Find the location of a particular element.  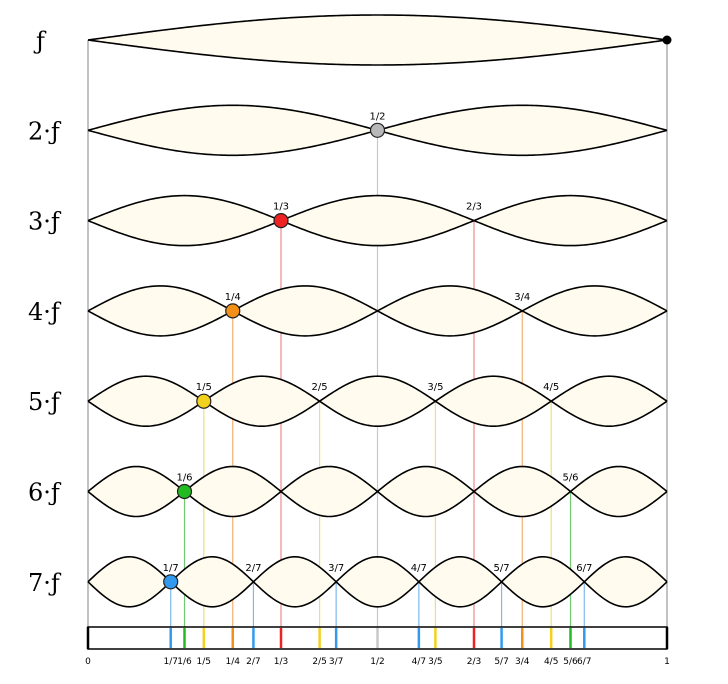

harmonic-label-4: 4·ƒ is located at coordinates (45, 312).